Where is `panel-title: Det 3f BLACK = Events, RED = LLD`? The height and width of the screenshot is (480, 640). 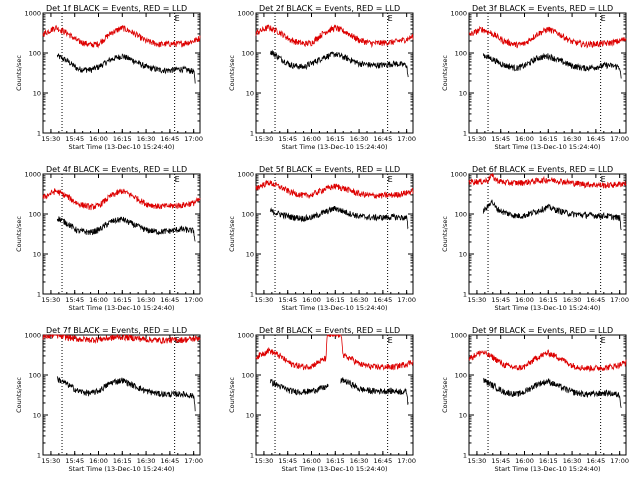
panel-title: Det 3f BLACK = Events, RED = LLD is located at coordinates (542, 8).